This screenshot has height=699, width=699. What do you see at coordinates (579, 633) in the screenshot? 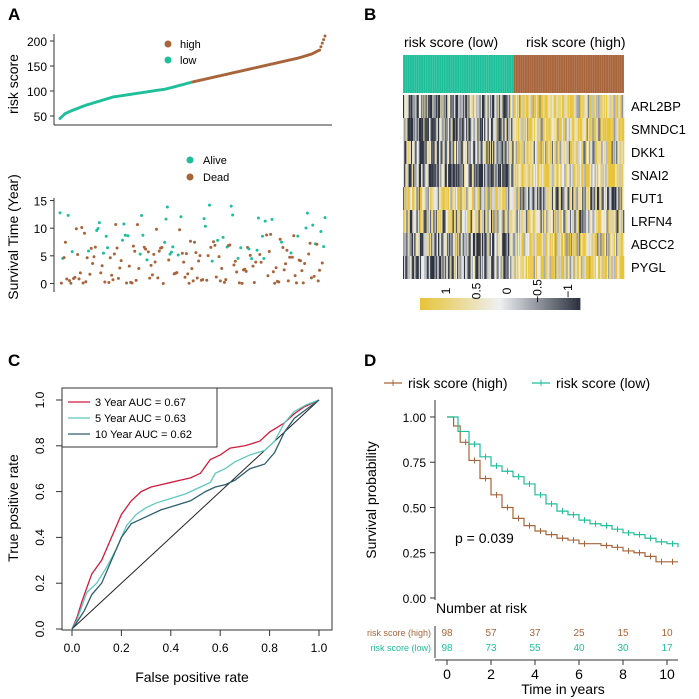
I see `risk-count: 25` at bounding box center [579, 633].